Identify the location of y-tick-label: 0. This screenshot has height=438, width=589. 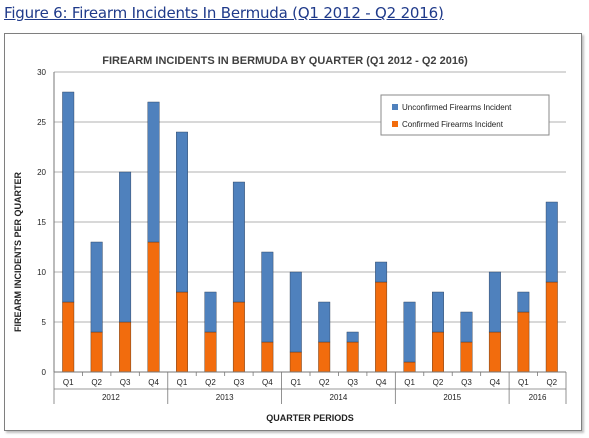
(44, 372).